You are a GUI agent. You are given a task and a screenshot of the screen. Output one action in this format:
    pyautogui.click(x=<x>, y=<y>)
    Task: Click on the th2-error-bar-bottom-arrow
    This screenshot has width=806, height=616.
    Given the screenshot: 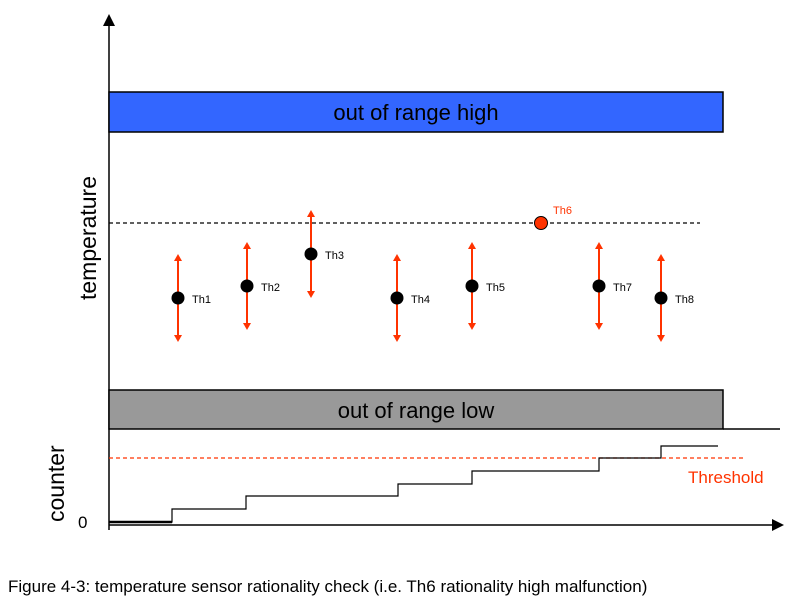 What is the action you would take?
    pyautogui.click(x=247, y=326)
    